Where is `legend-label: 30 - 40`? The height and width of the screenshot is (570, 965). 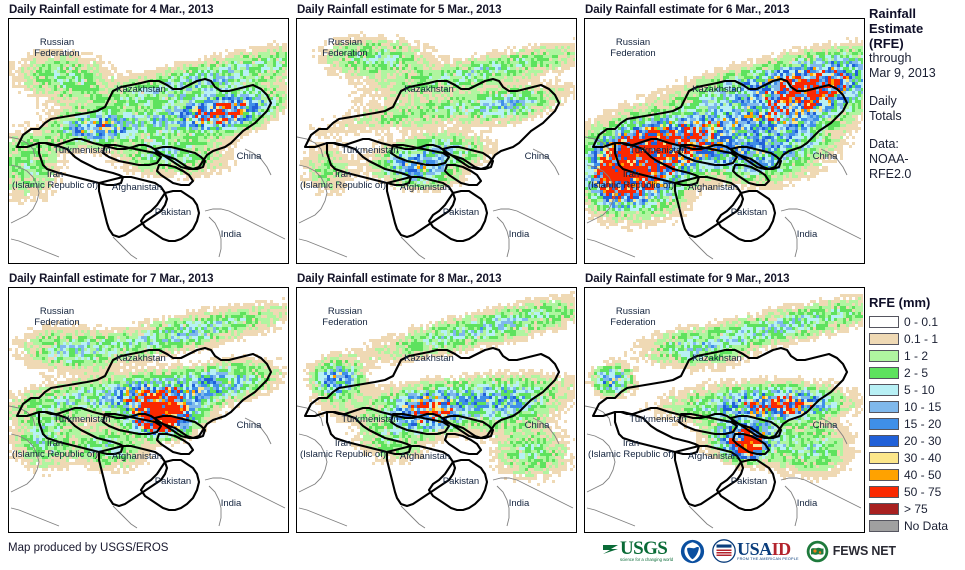 legend-label: 30 - 40 is located at coordinates (923, 457).